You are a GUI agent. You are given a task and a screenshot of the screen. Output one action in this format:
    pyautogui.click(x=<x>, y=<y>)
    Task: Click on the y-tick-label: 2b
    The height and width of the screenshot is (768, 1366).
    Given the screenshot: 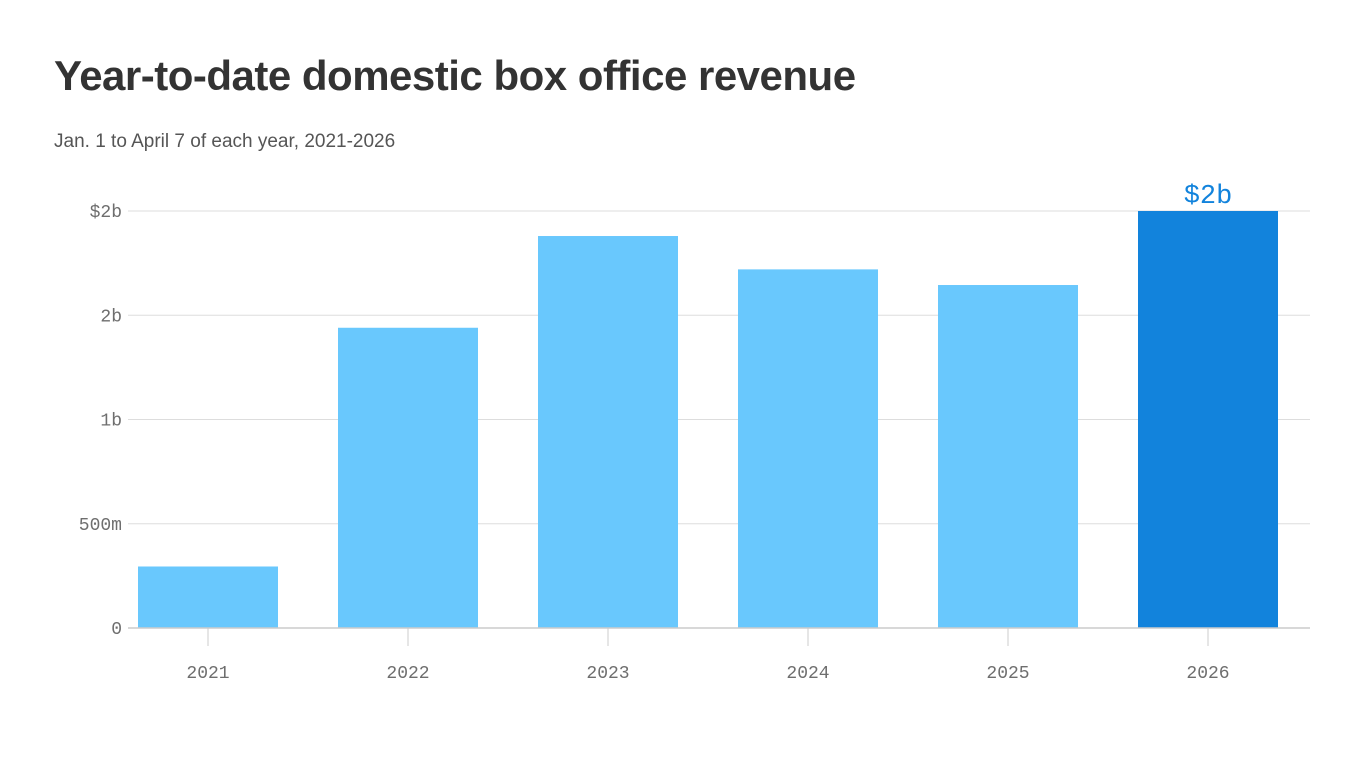 What is the action you would take?
    pyautogui.click(x=111, y=317)
    